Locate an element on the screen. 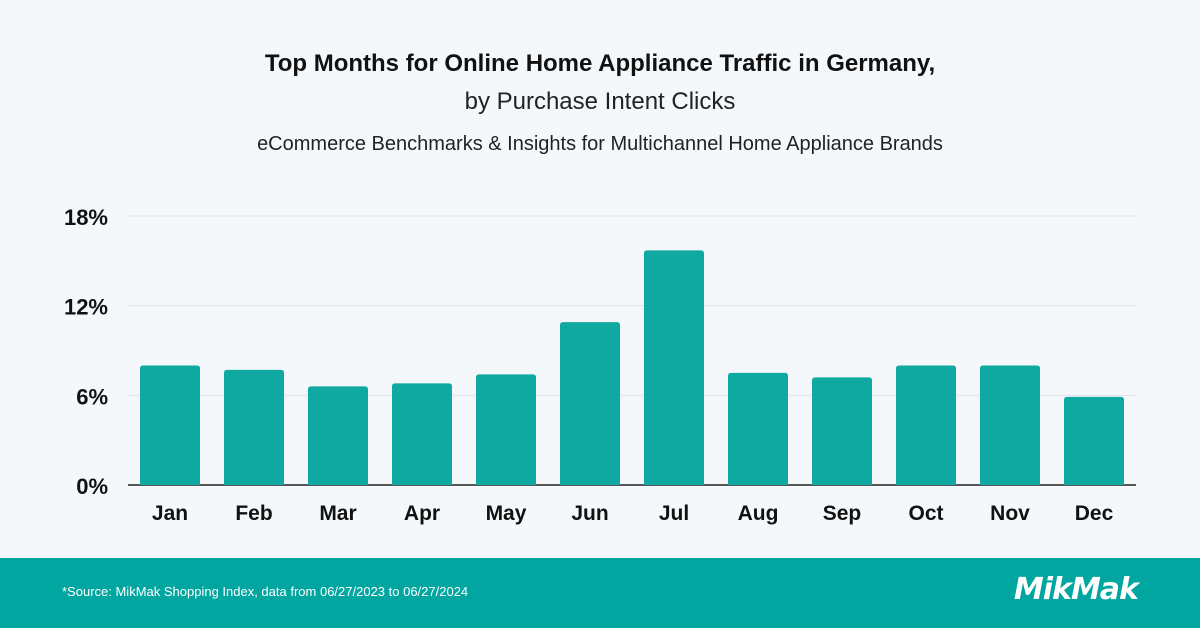 The height and width of the screenshot is (628, 1200). x-tick-label: Jul is located at coordinates (674, 513).